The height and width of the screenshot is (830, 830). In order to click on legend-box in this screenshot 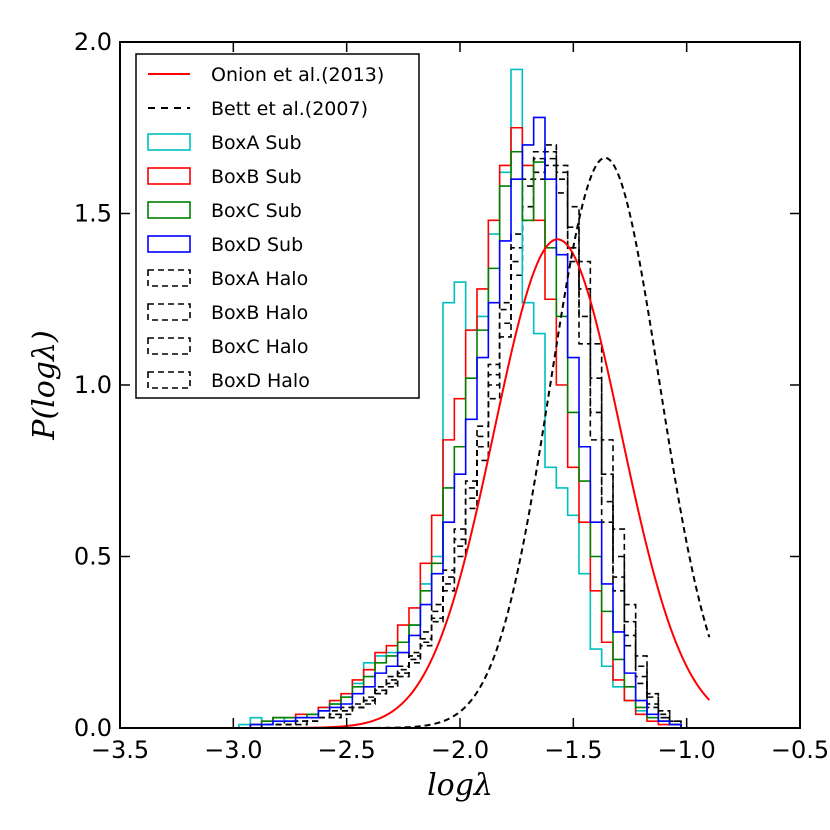, I will do `click(277, 226)`.